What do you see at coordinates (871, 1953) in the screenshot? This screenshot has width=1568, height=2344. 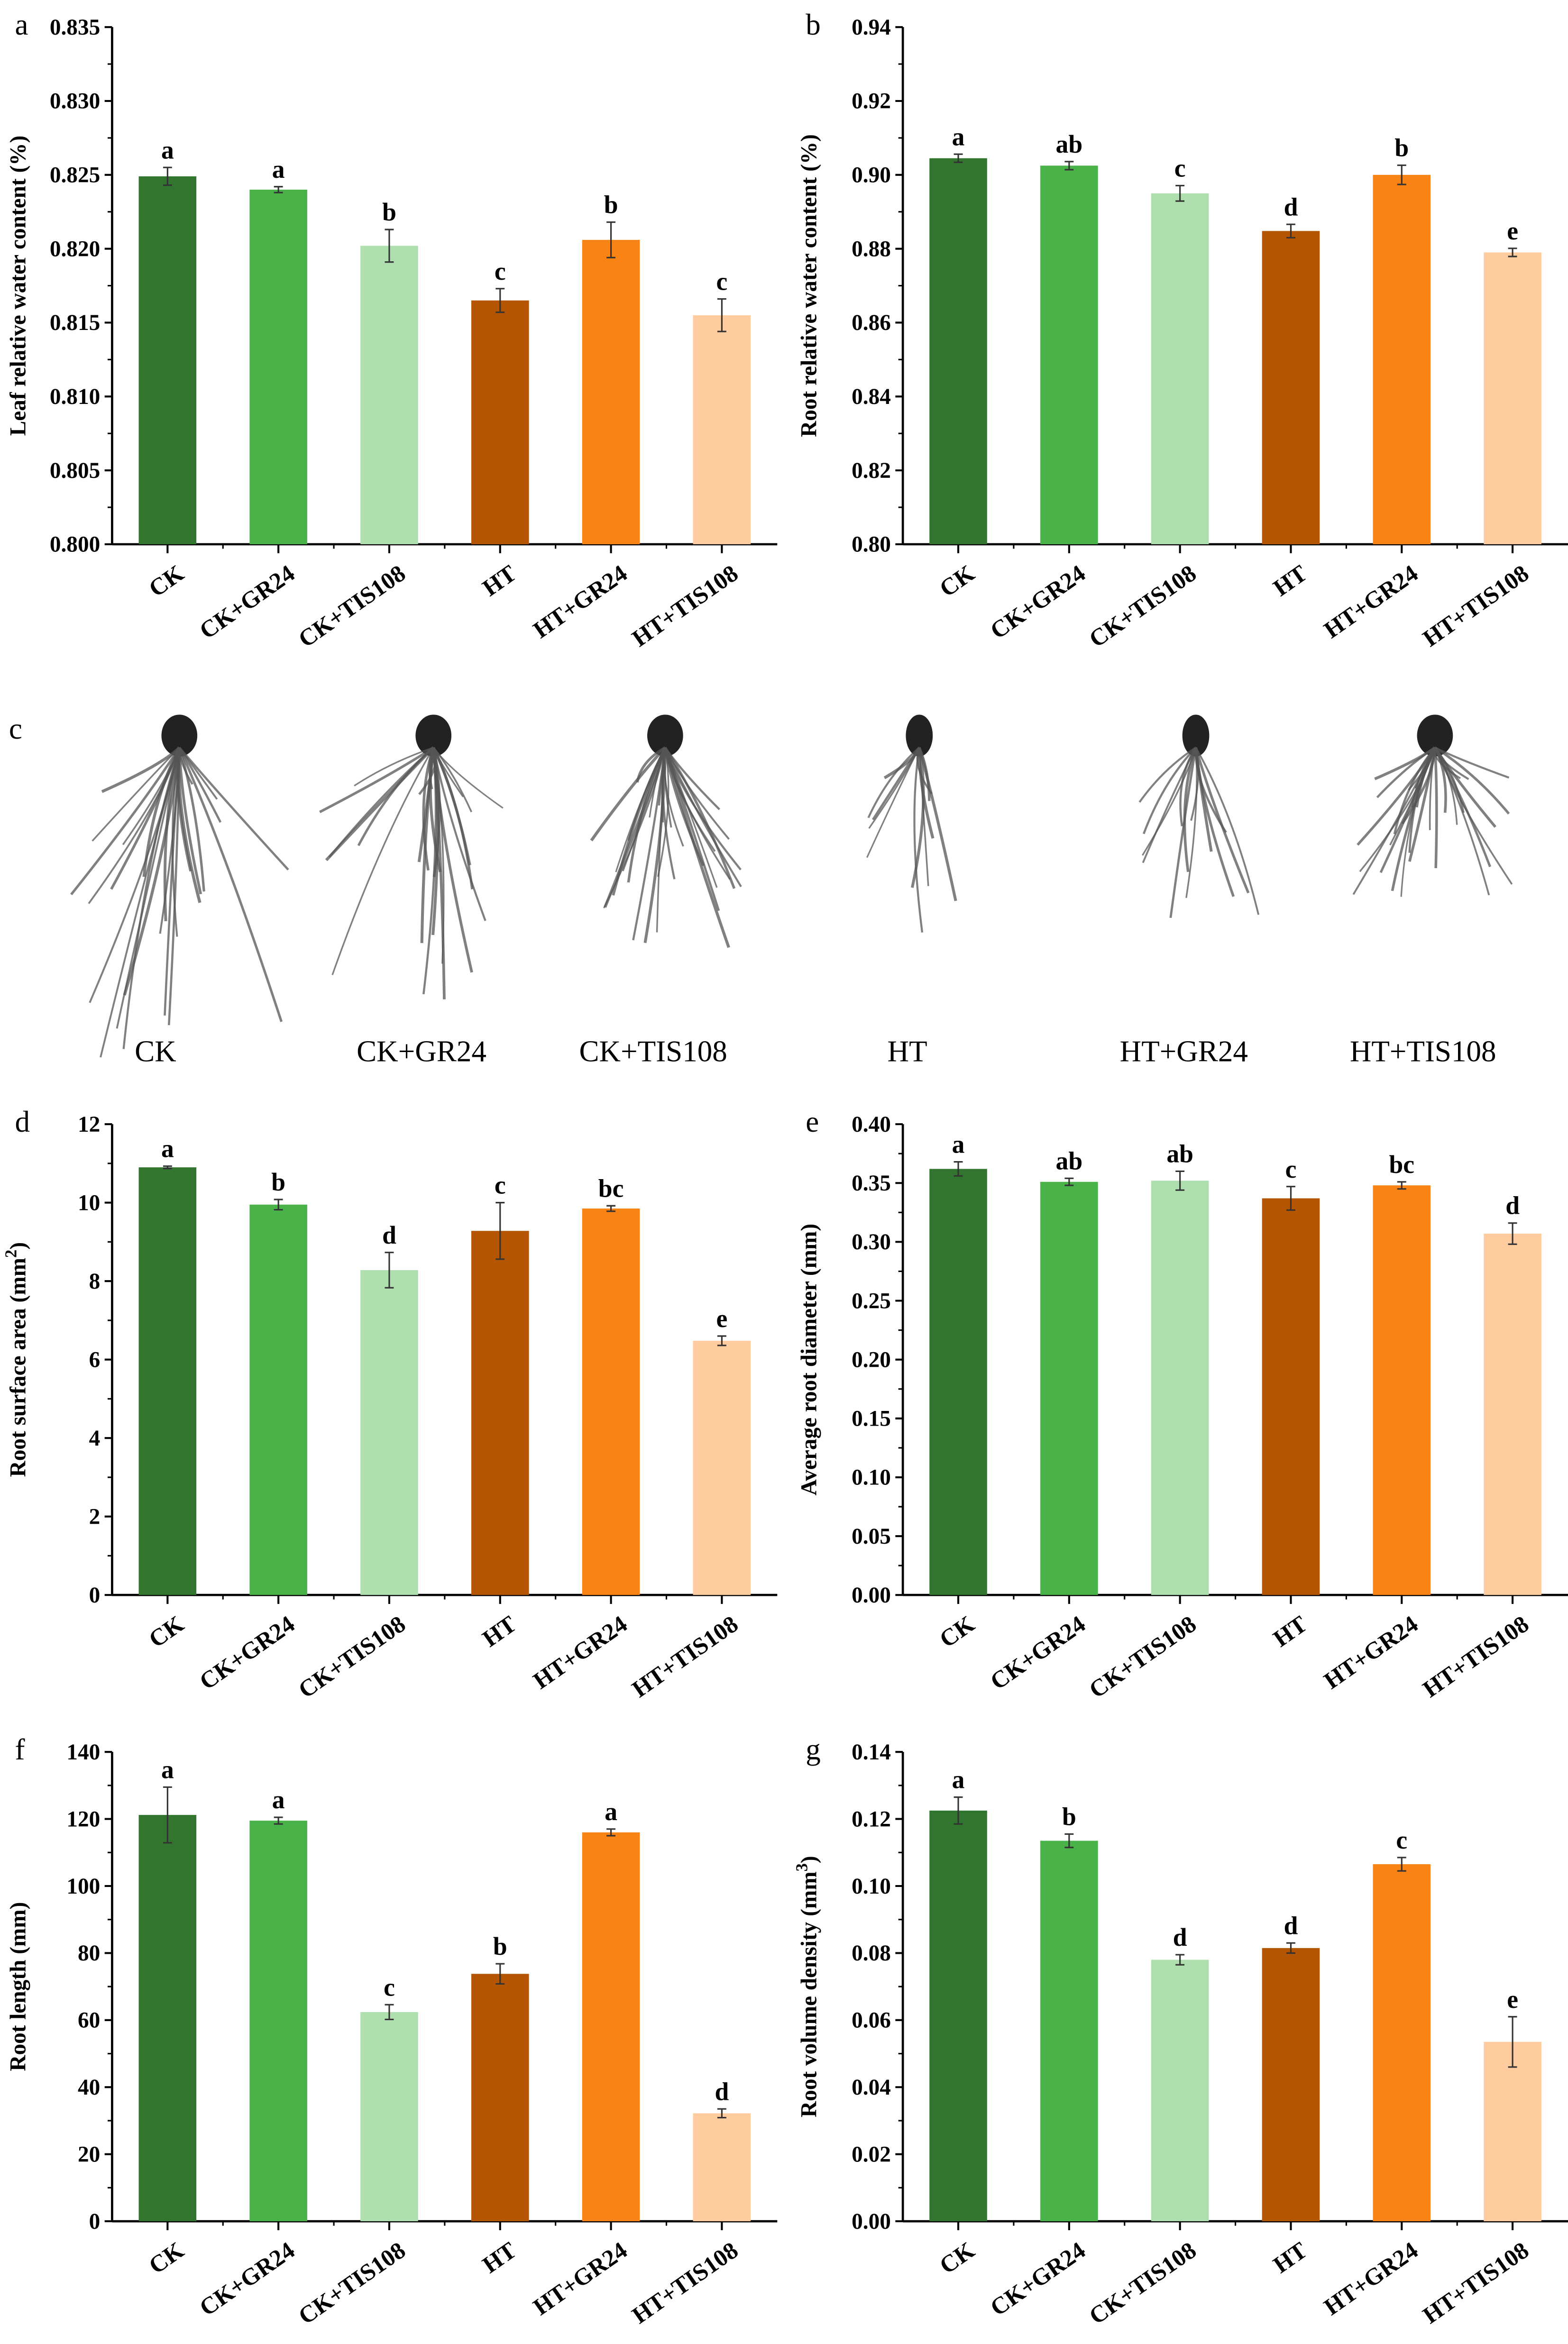 I see `y-tick-label: 0.08` at bounding box center [871, 1953].